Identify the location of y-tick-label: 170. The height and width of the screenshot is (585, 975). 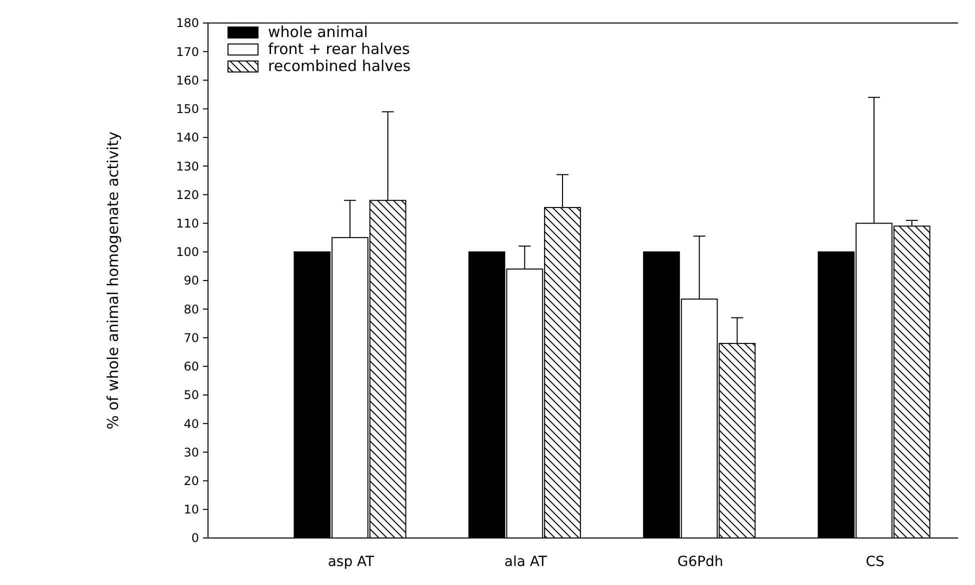
(187, 51).